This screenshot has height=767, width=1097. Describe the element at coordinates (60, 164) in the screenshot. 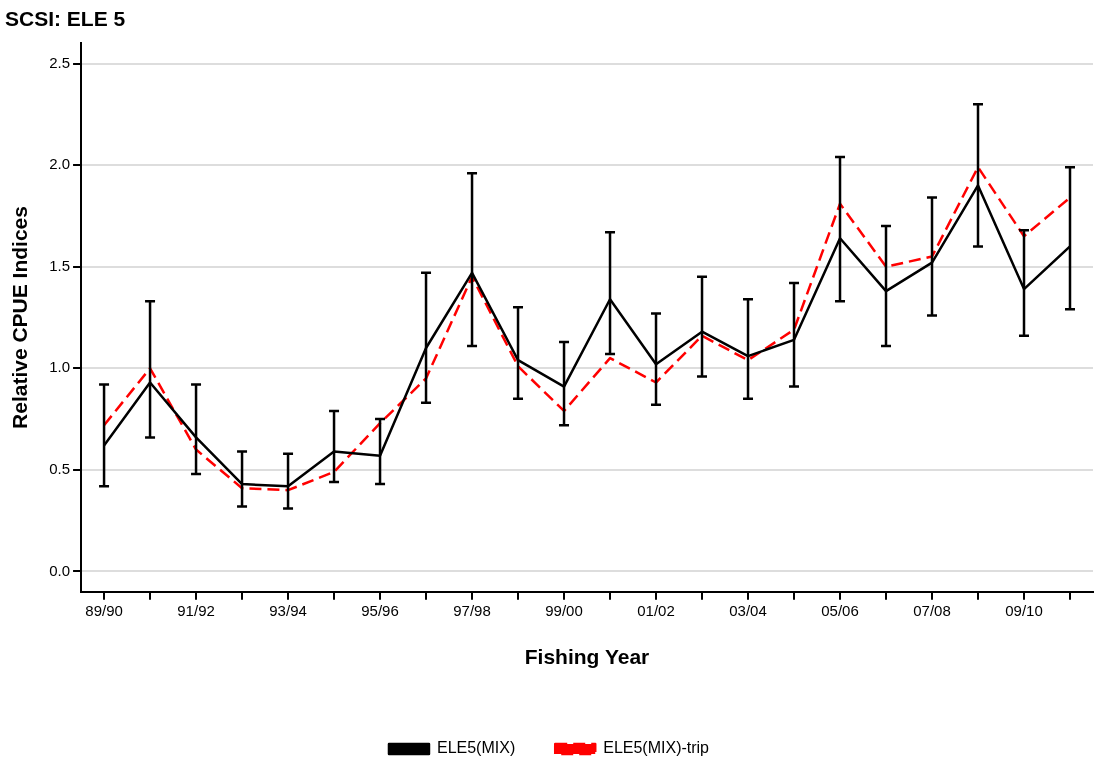

I see `y-tick-label: 2.0` at that location.